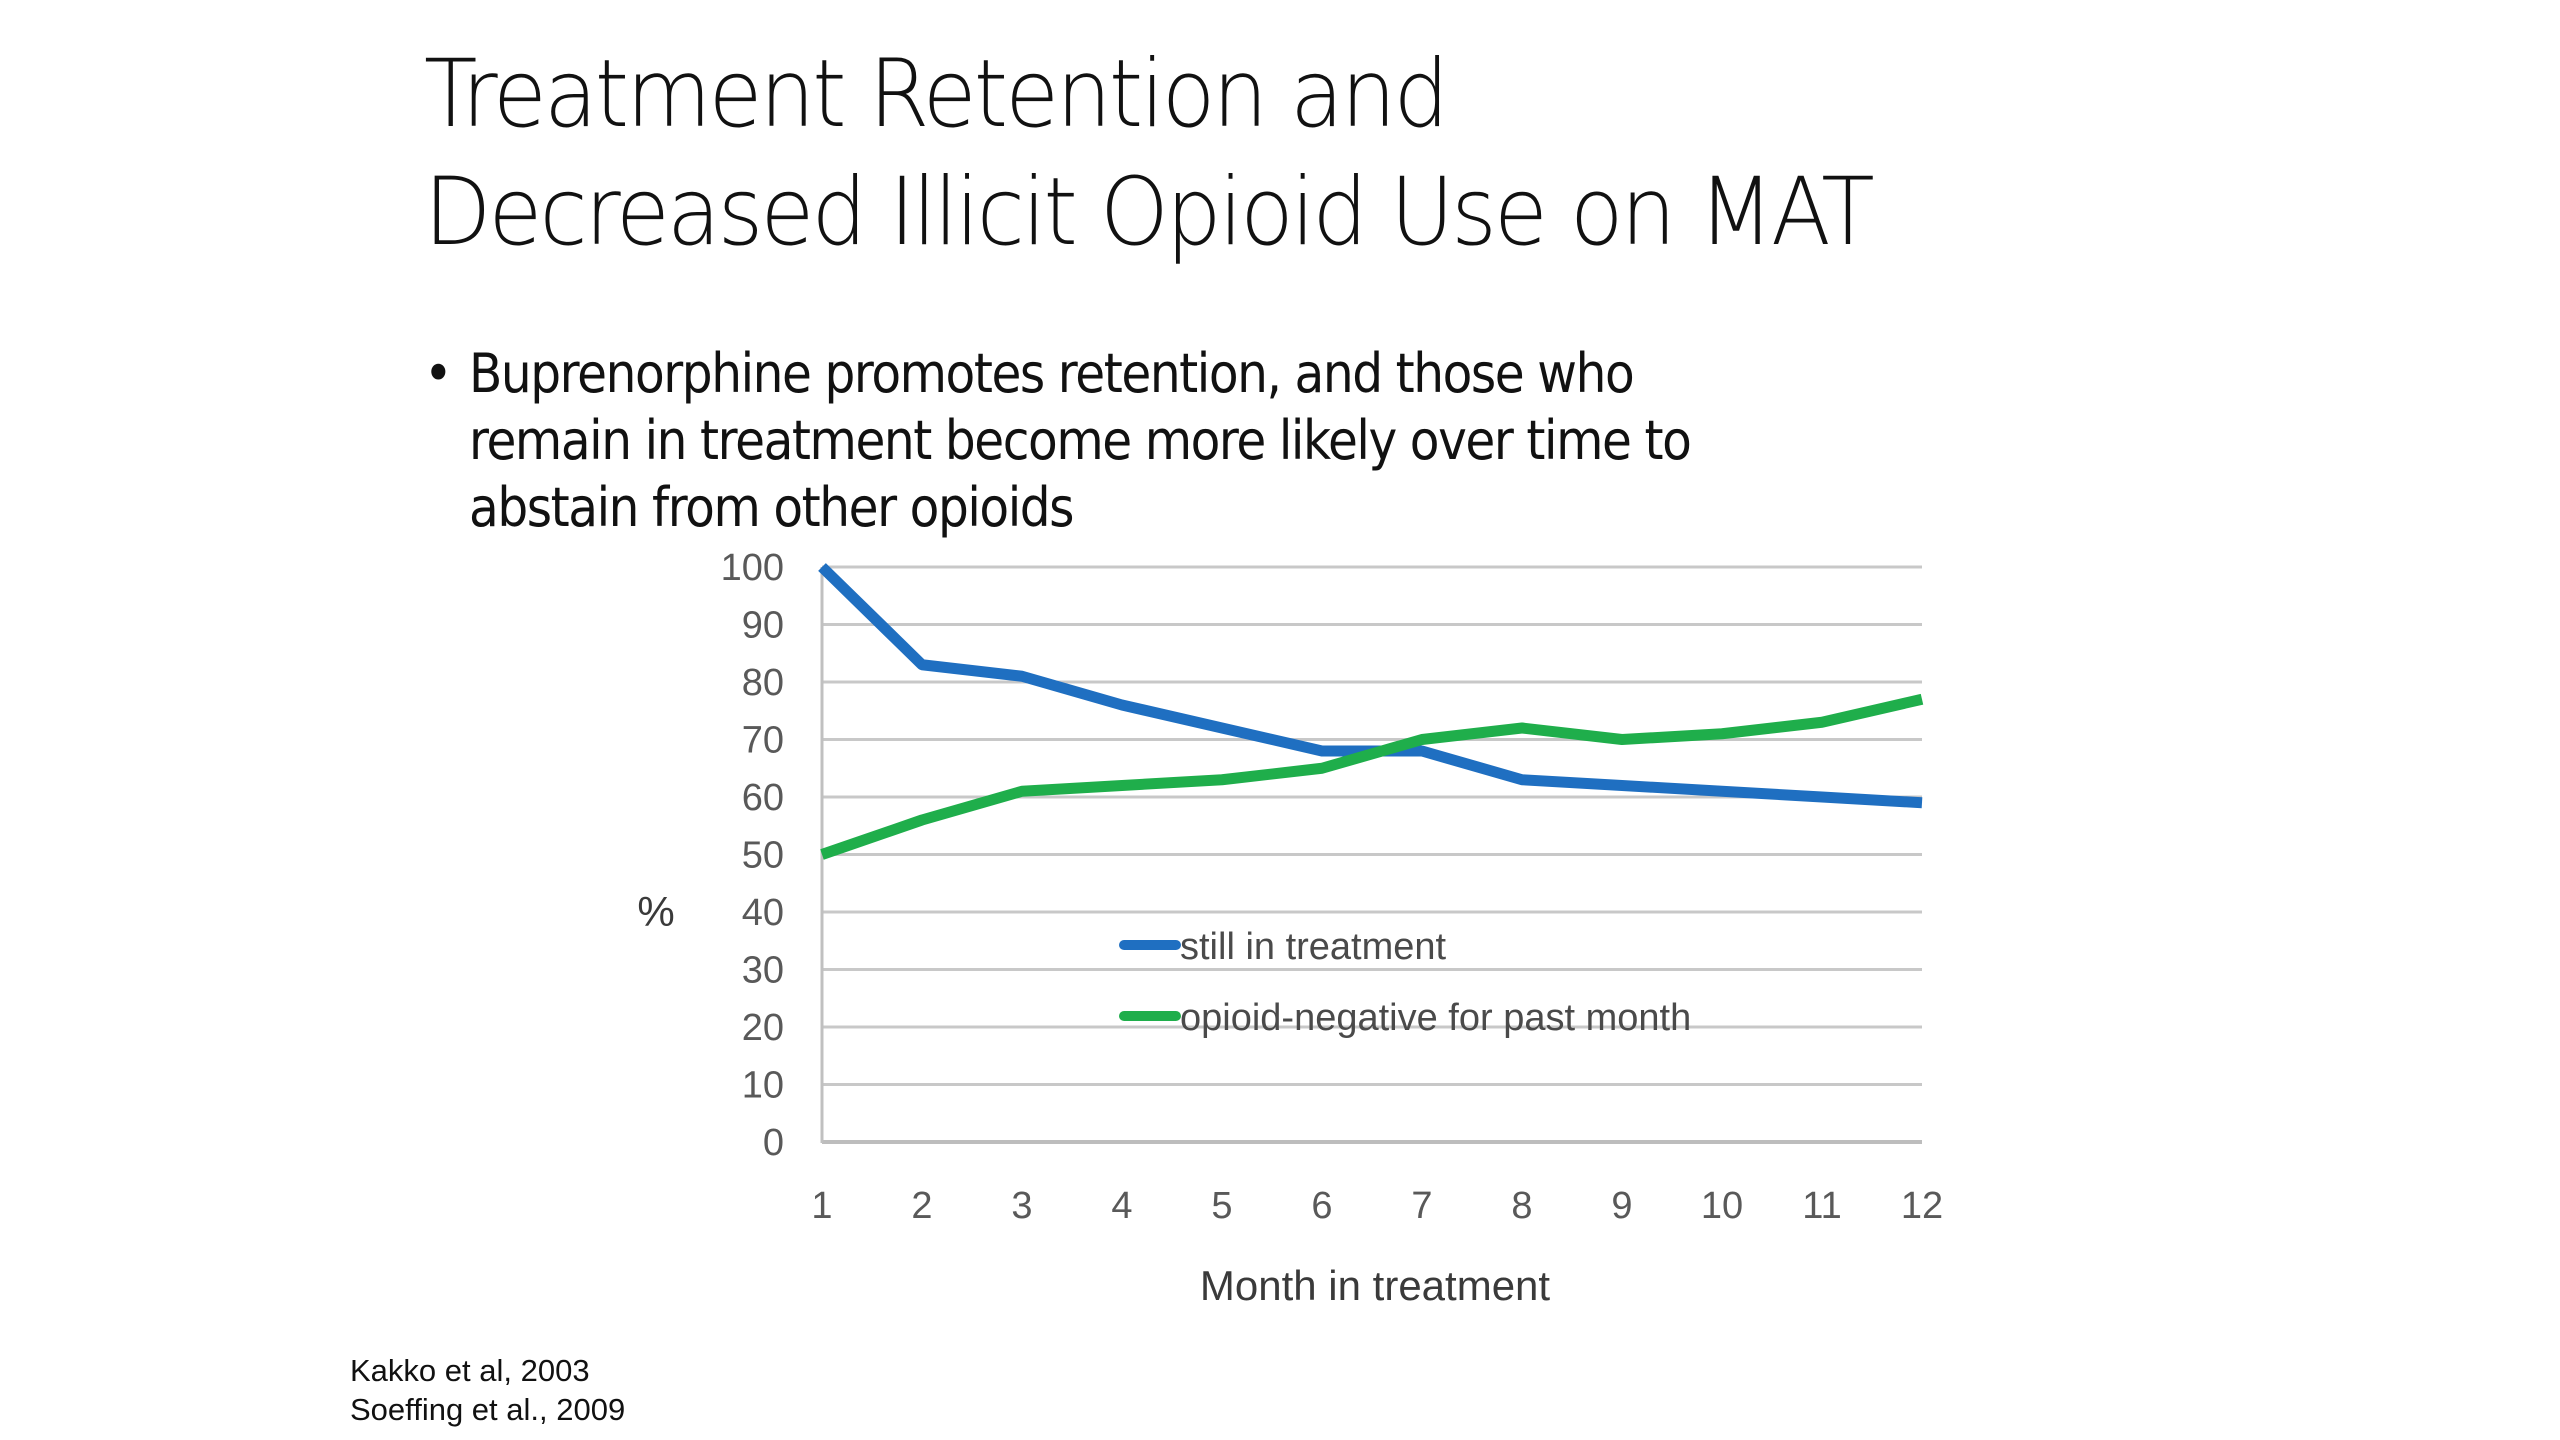  What do you see at coordinates (1621, 1206) in the screenshot?
I see `x-tick-label: 9` at bounding box center [1621, 1206].